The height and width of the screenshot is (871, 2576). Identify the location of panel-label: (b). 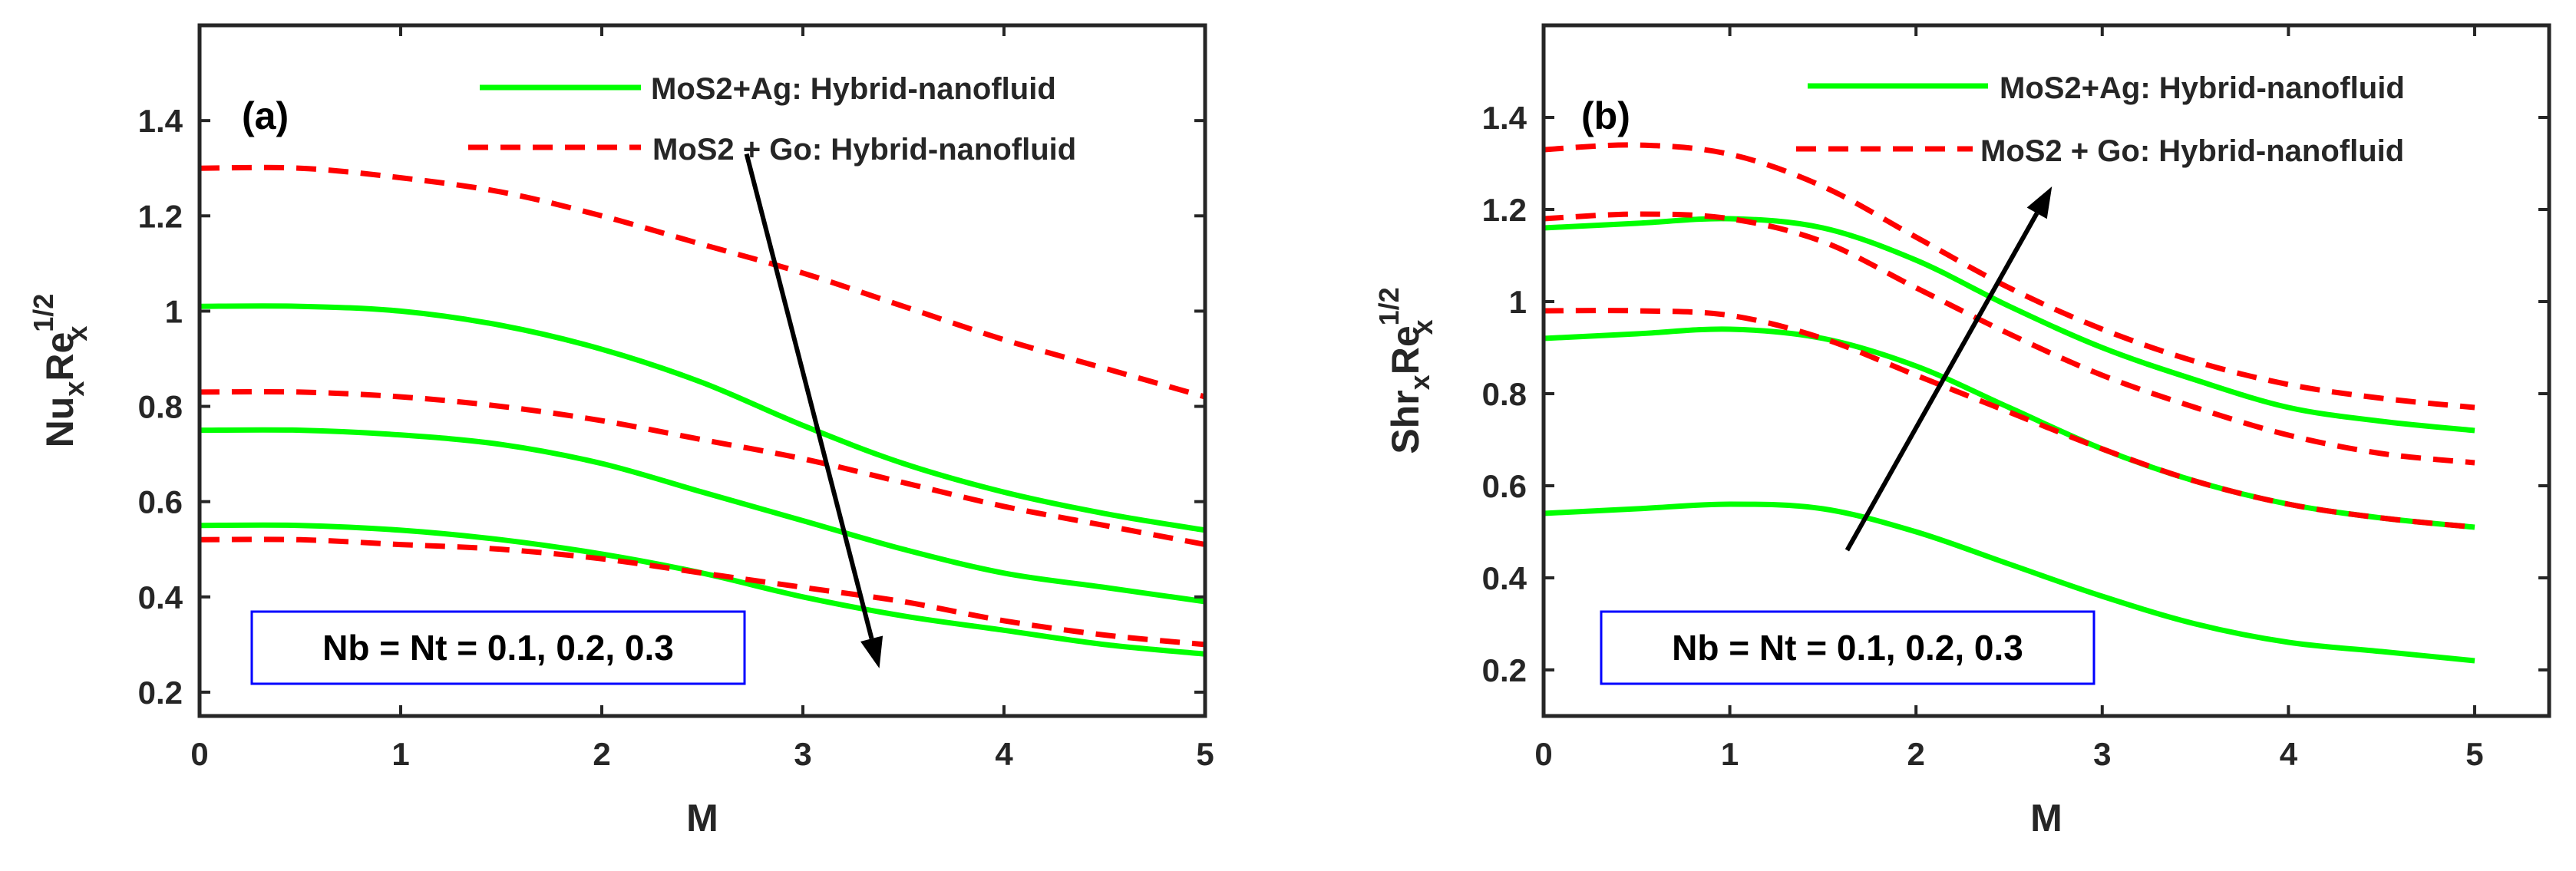
(1605, 115).